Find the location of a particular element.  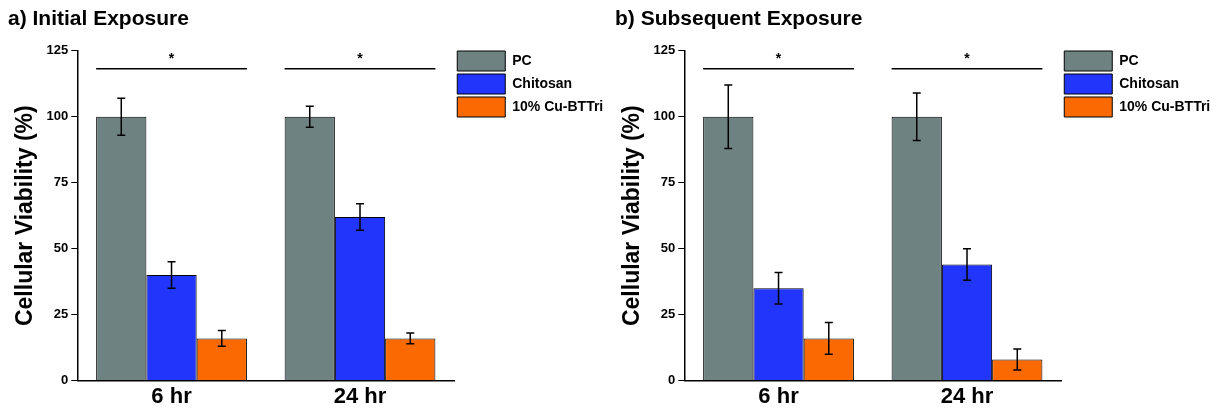

chart-title: b) Subsequent Exposure is located at coordinates (739, 18).